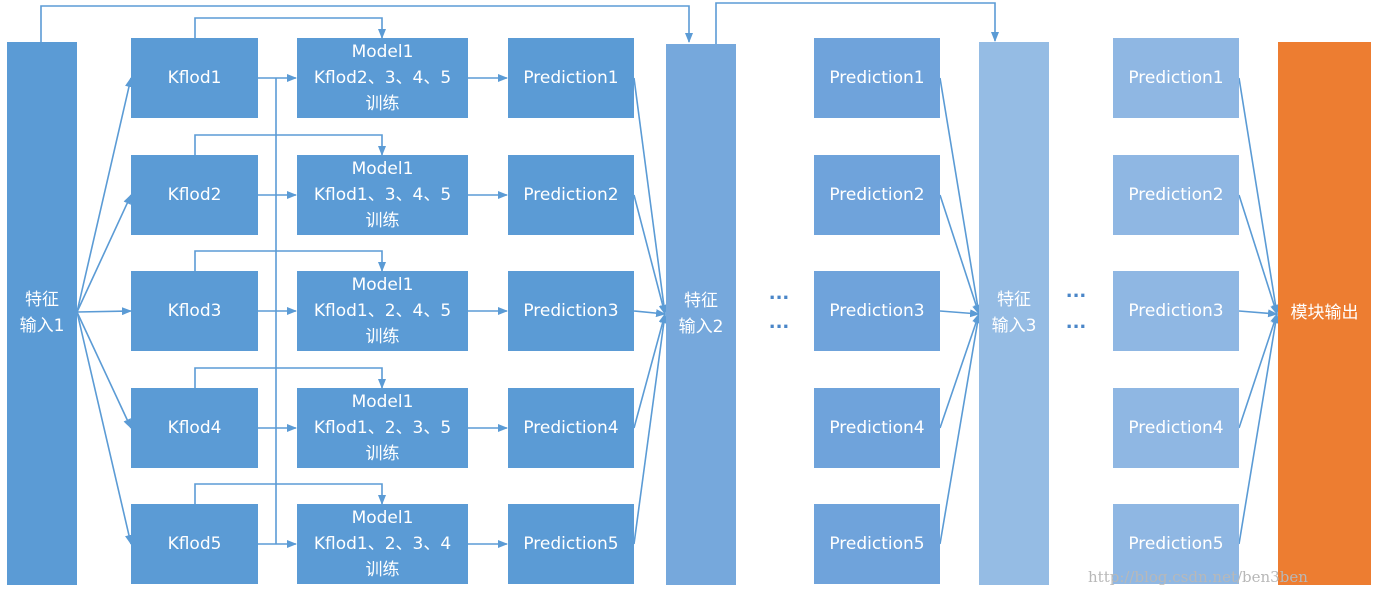 Image resolution: width=1380 pixels, height=598 pixels. Describe the element at coordinates (1076, 327) in the screenshot. I see `ellipsis-4: ···` at that location.